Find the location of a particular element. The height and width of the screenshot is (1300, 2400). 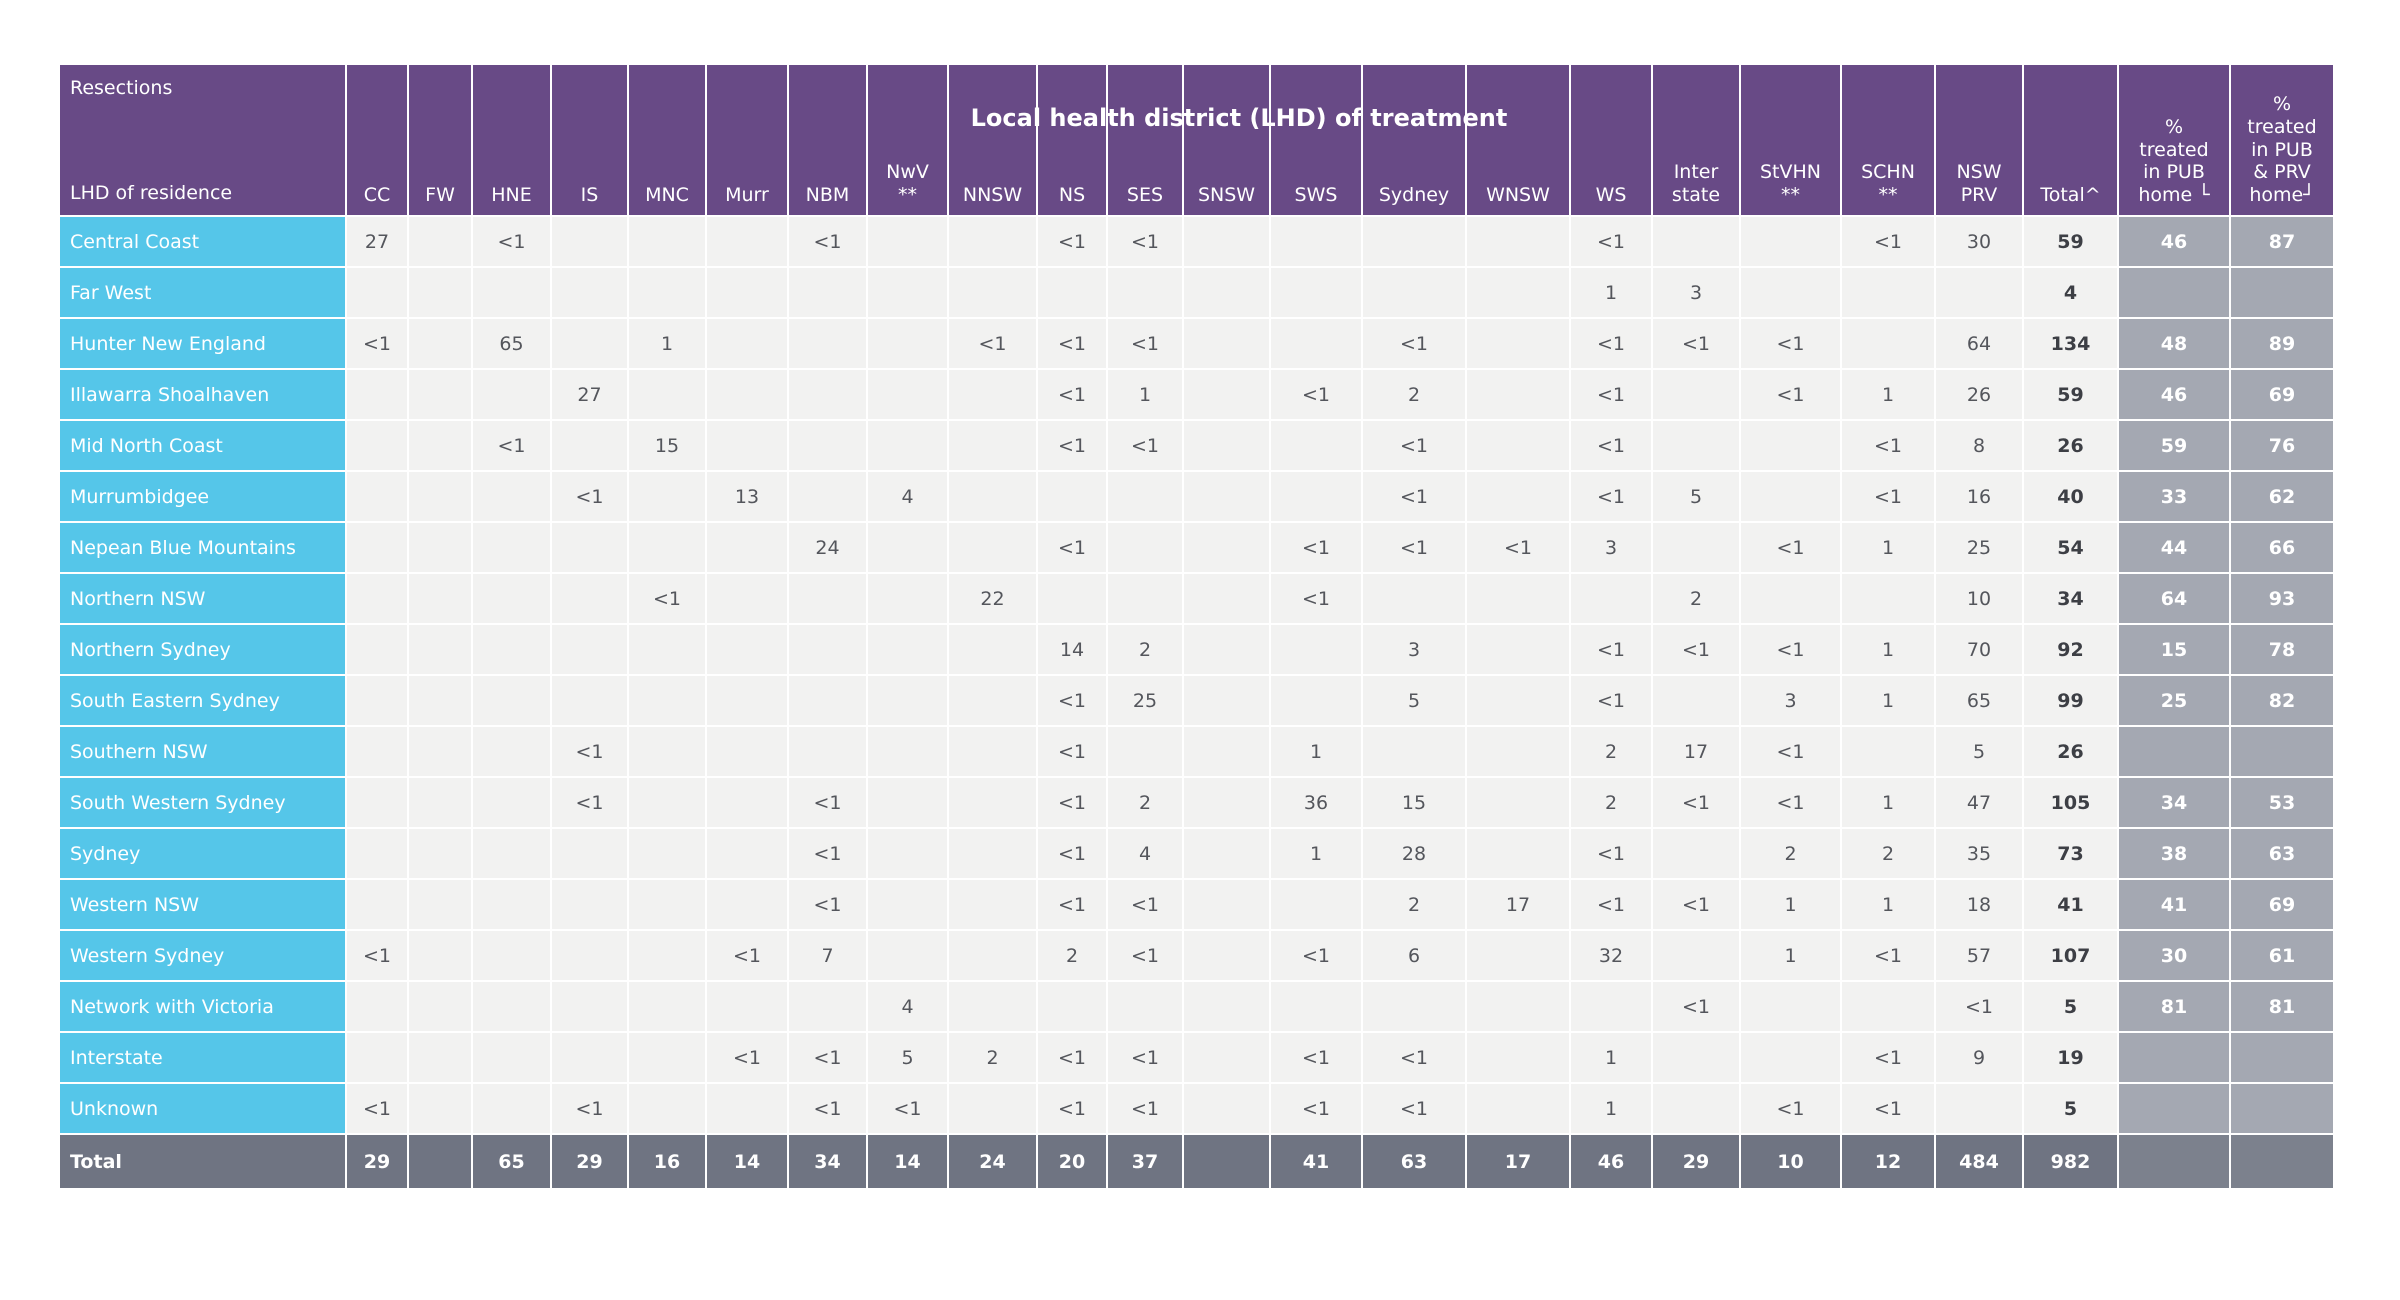

cell-total-fw is located at coordinates (440, 1161).